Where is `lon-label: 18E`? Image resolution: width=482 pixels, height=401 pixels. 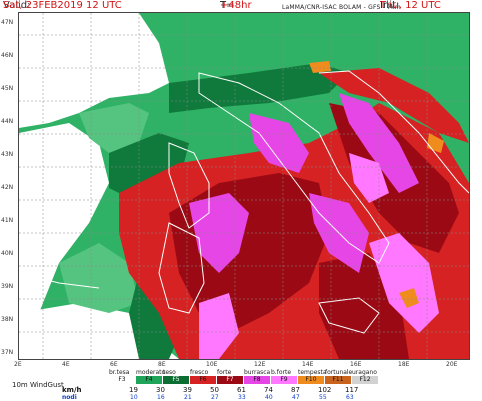
lon-label: 18E is located at coordinates (404, 364).